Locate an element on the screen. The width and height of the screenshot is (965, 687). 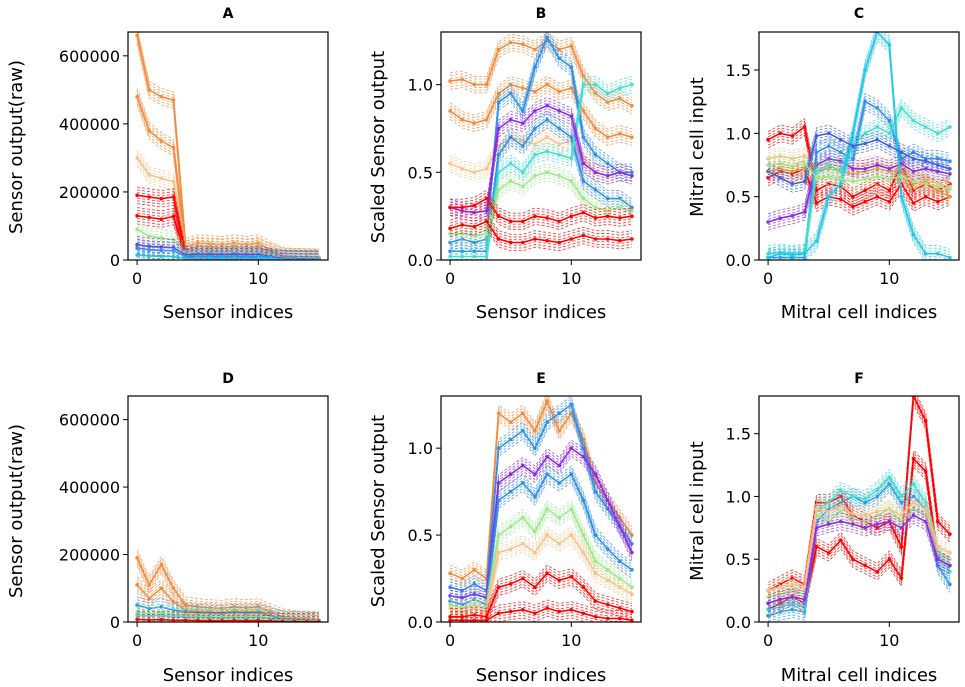
y-axis-label: Sensor output(raw) is located at coordinates (16, 147).